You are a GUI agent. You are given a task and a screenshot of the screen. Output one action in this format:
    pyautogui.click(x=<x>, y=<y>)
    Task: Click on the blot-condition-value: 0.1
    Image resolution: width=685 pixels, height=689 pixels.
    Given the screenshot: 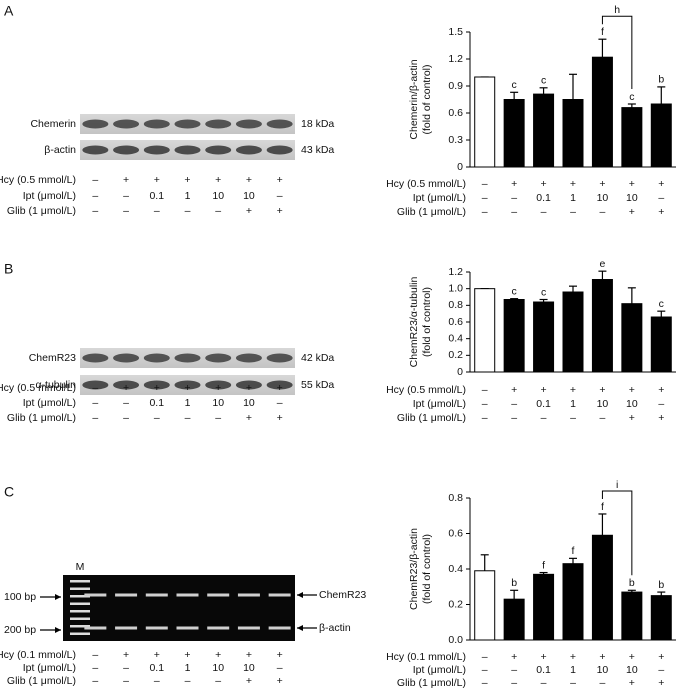 What is the action you would take?
    pyautogui.click(x=156, y=196)
    